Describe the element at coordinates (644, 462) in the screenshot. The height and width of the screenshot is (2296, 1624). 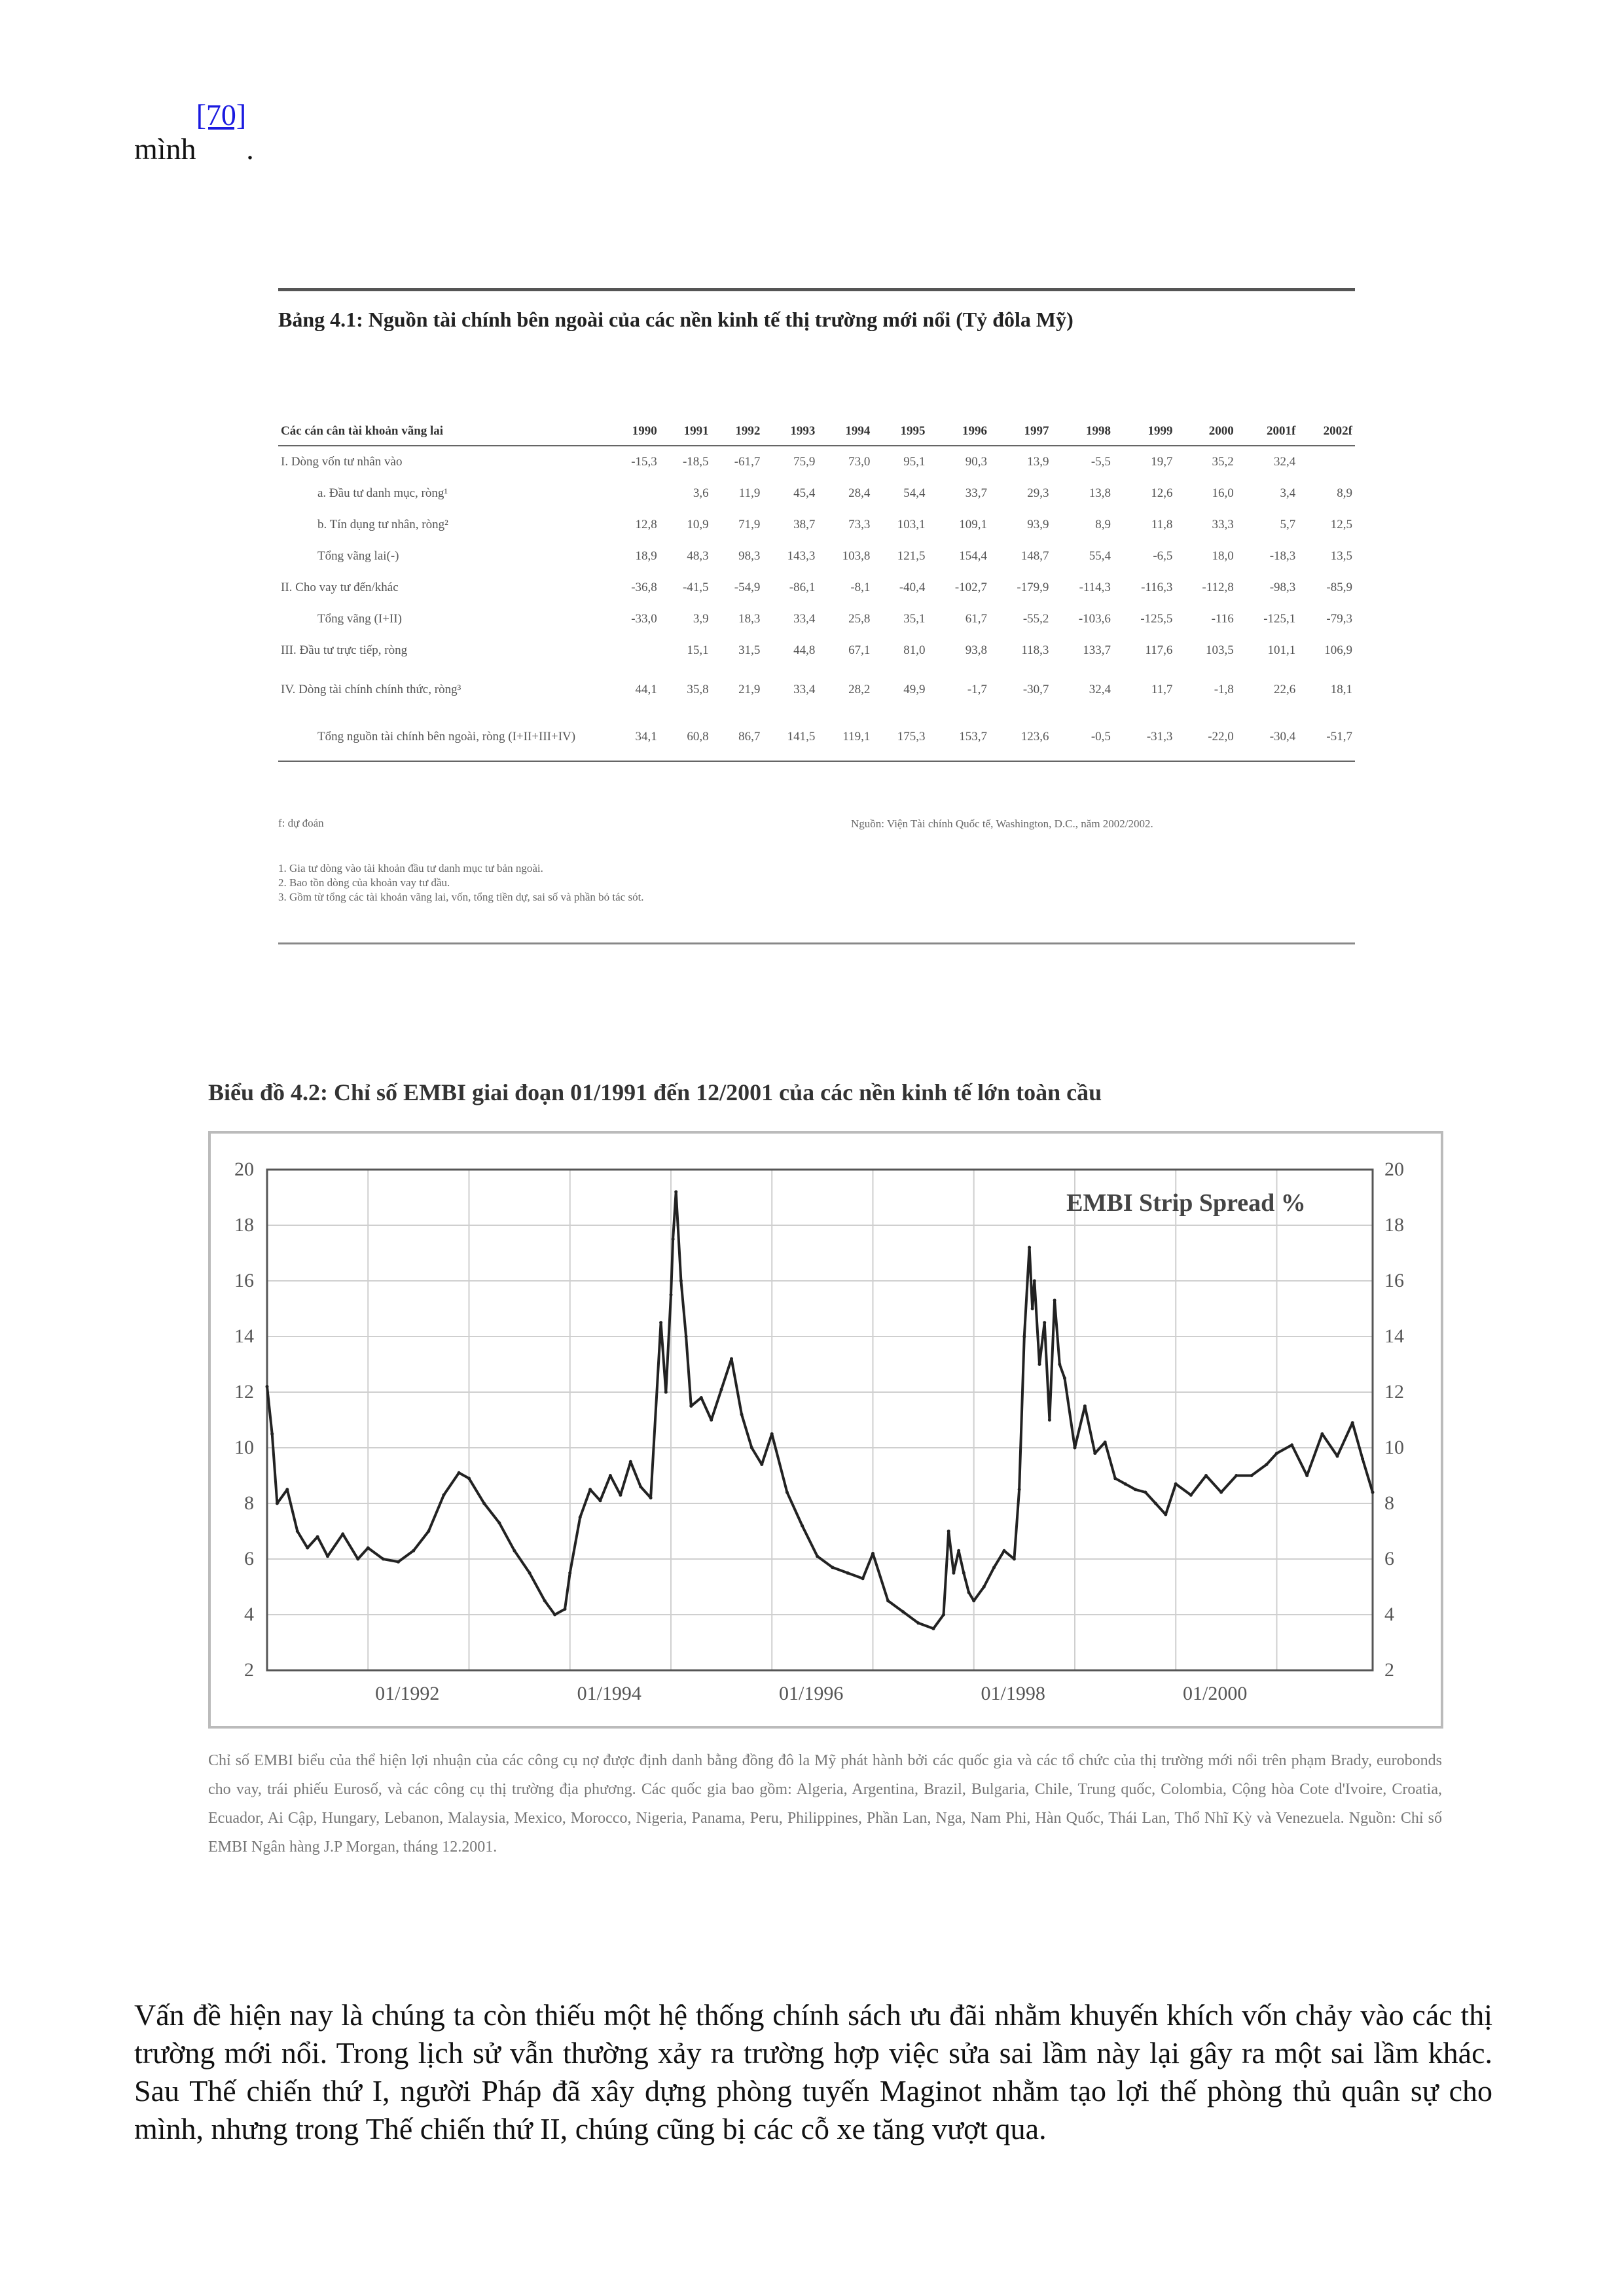
I see `table-cell: -15,3` at that location.